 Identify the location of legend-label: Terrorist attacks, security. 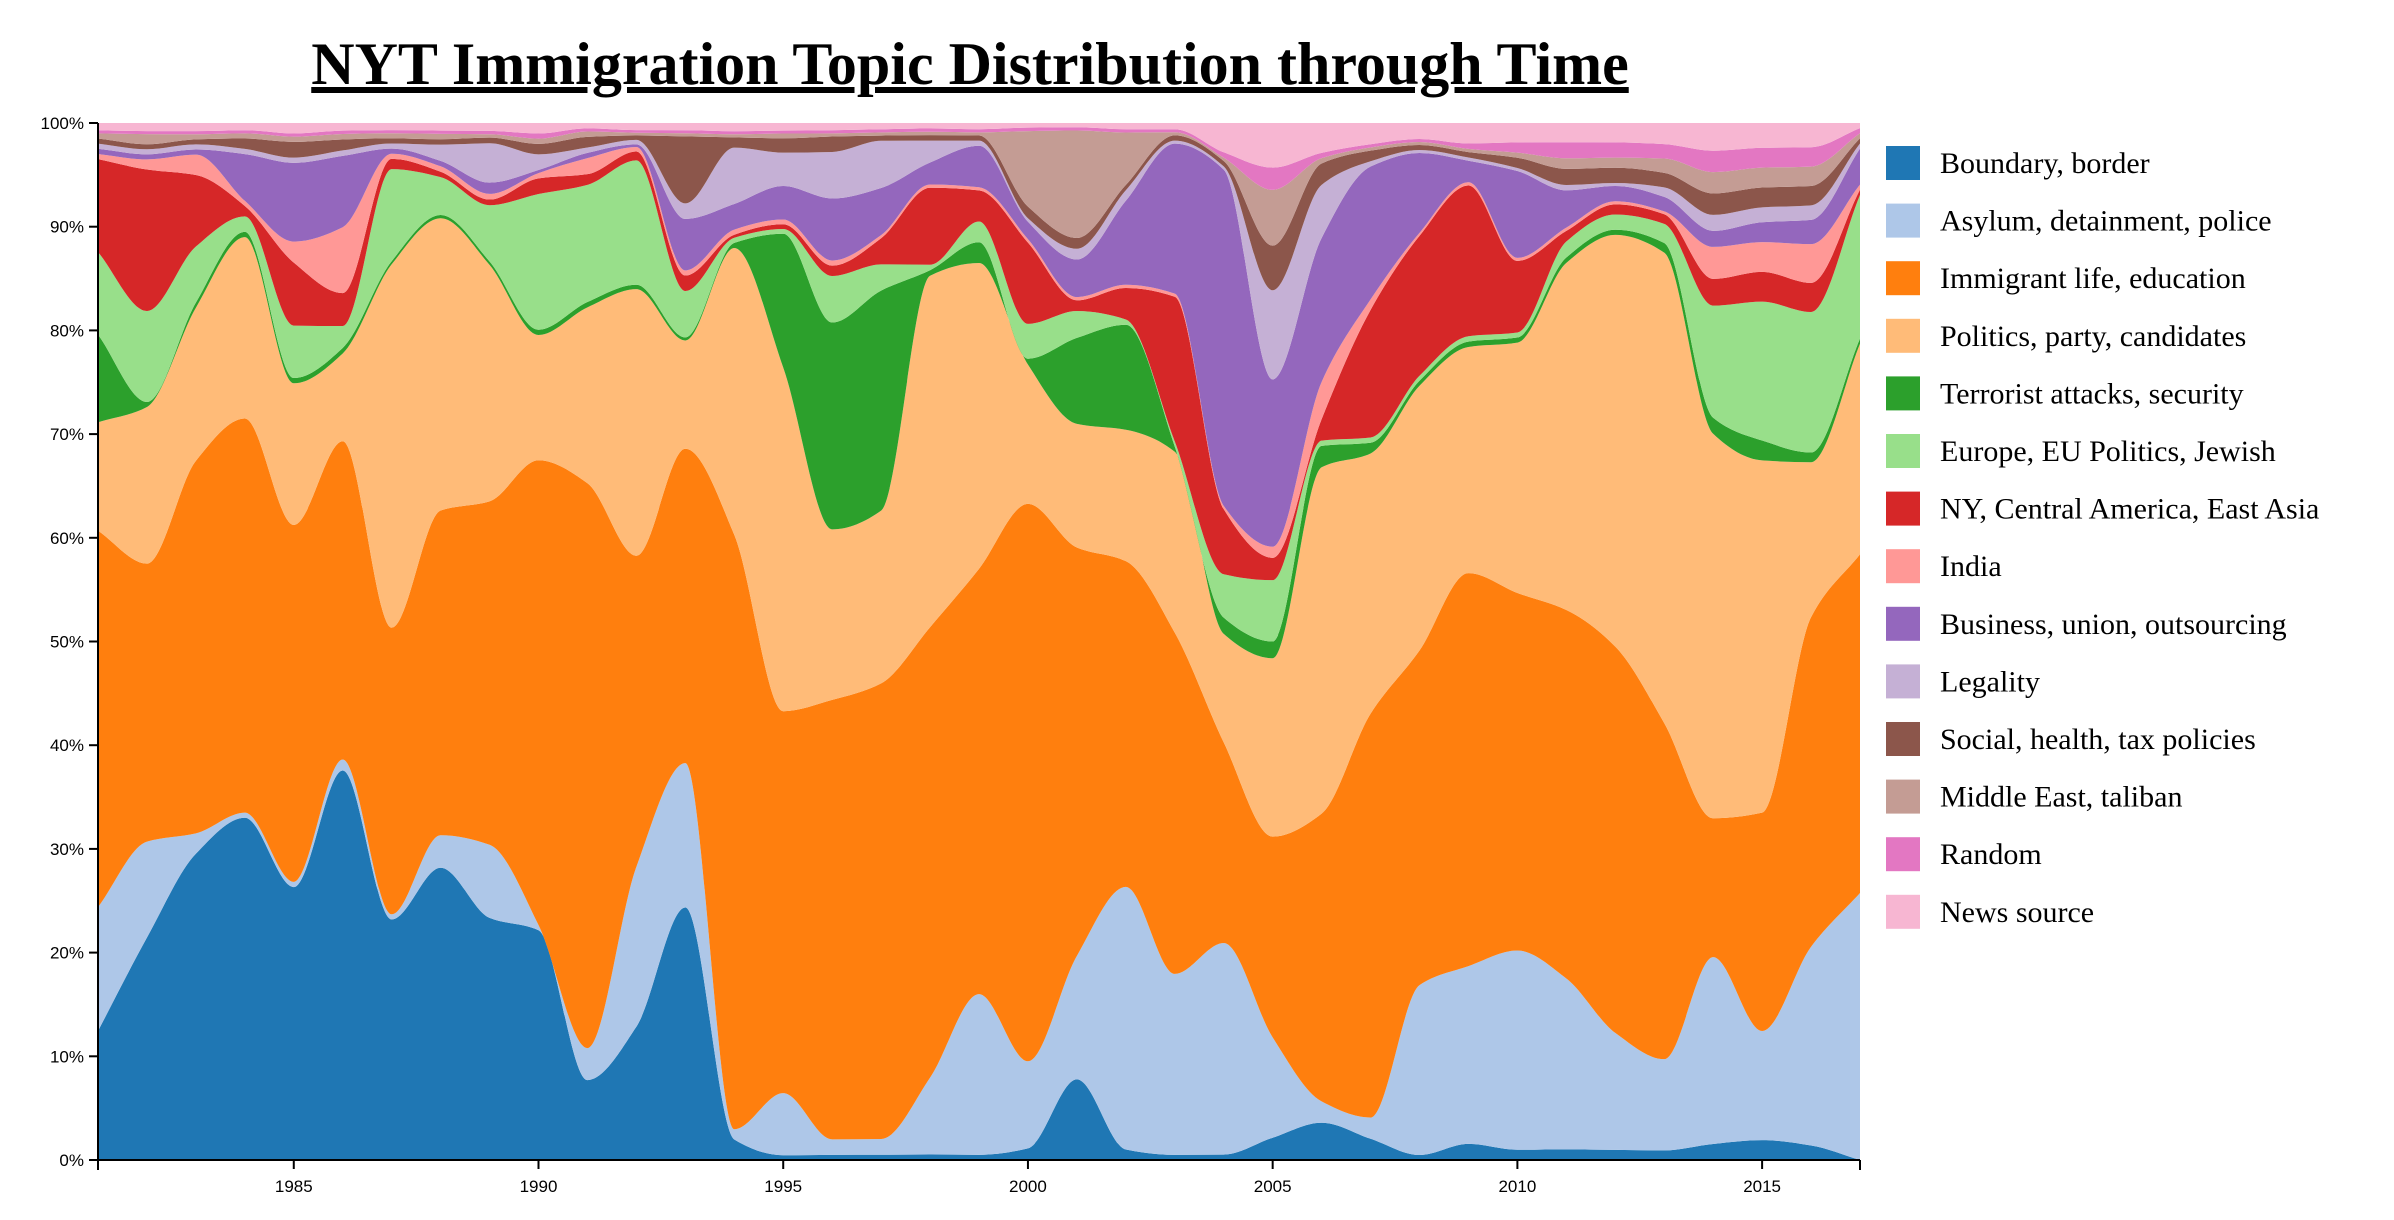
(2092, 393).